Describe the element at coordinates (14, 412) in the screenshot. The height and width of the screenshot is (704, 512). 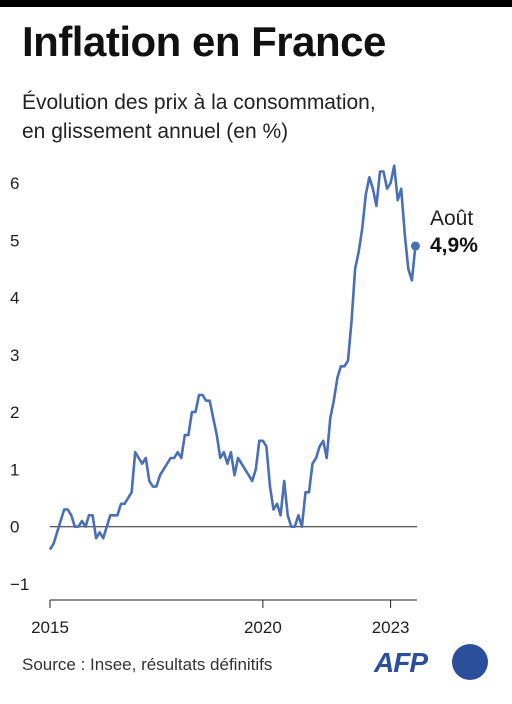
I see `y-tick-label: 2` at that location.